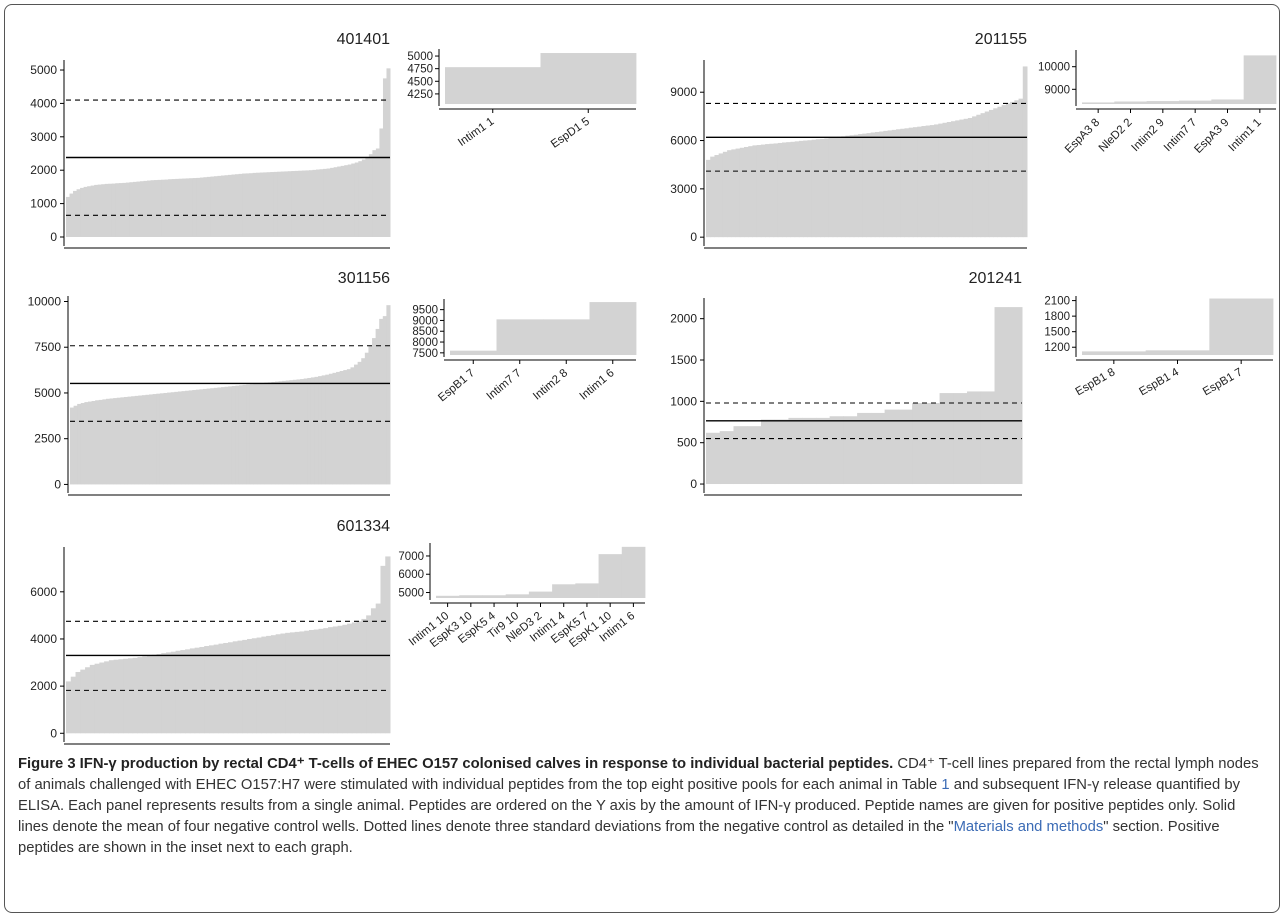 The height and width of the screenshot is (917, 1284). I want to click on y-tick-label: 2000, so click(43, 170).